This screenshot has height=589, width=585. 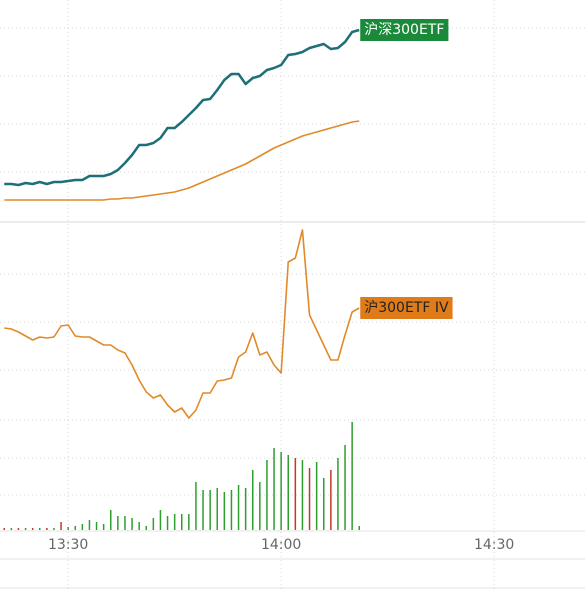 What do you see at coordinates (68, 545) in the screenshot?
I see `x-tick-label: 13:30` at bounding box center [68, 545].